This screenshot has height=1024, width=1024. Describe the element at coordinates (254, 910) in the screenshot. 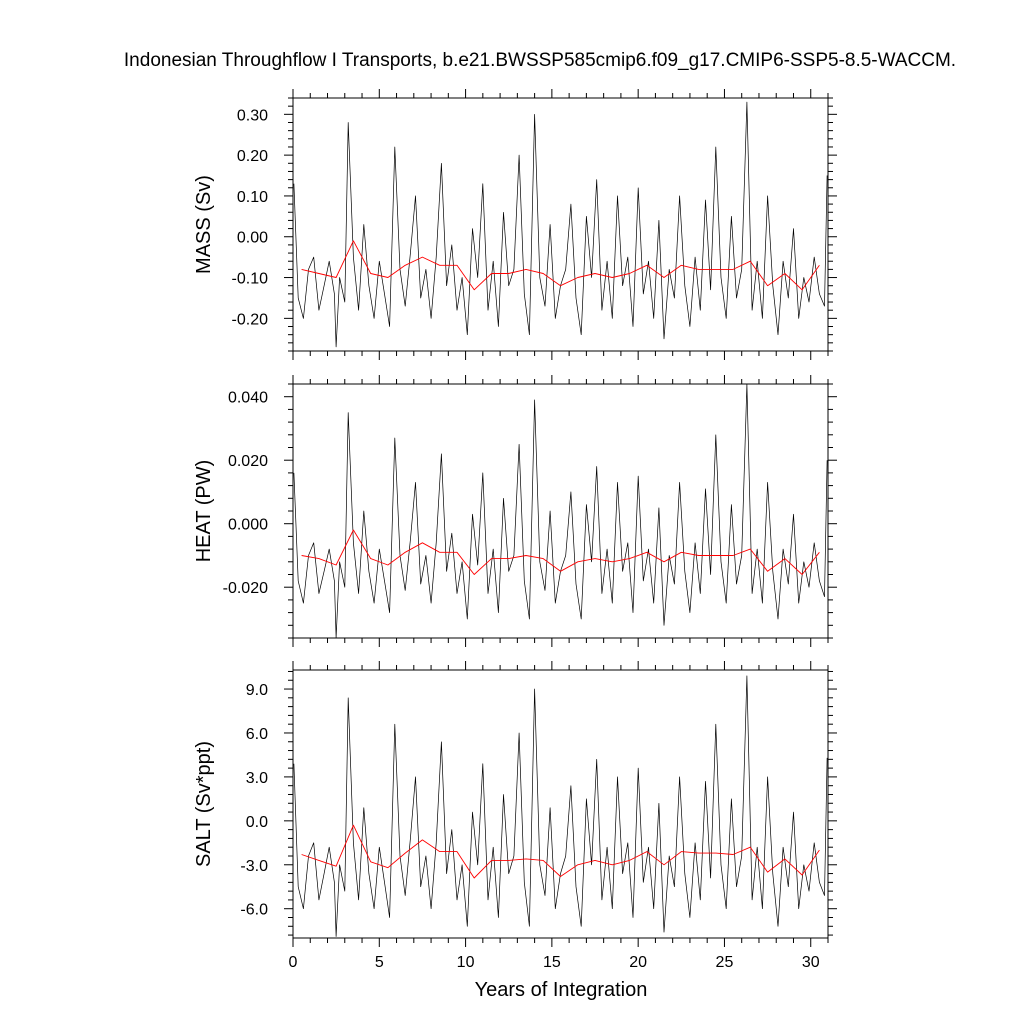

I see `salt-y-tick-label: -6.0` at that location.